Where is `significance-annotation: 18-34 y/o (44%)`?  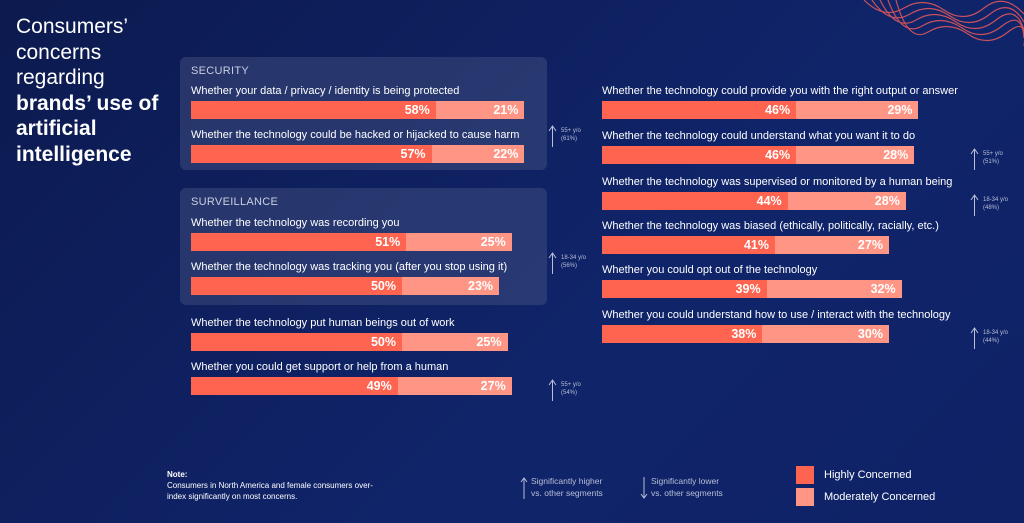
significance-annotation: 18-34 y/o (44%) is located at coordinates (989, 338).